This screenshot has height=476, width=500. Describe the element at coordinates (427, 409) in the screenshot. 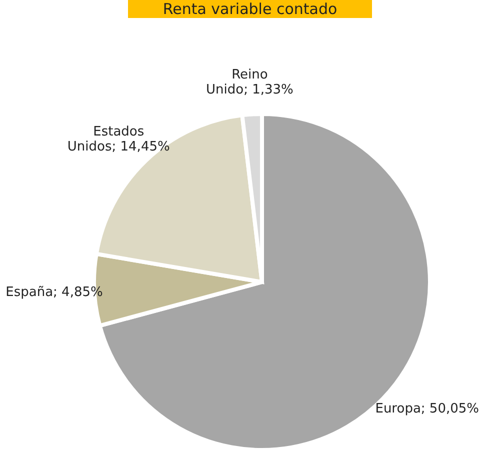

I see `slice-label: Europa; 50,05%` at that location.